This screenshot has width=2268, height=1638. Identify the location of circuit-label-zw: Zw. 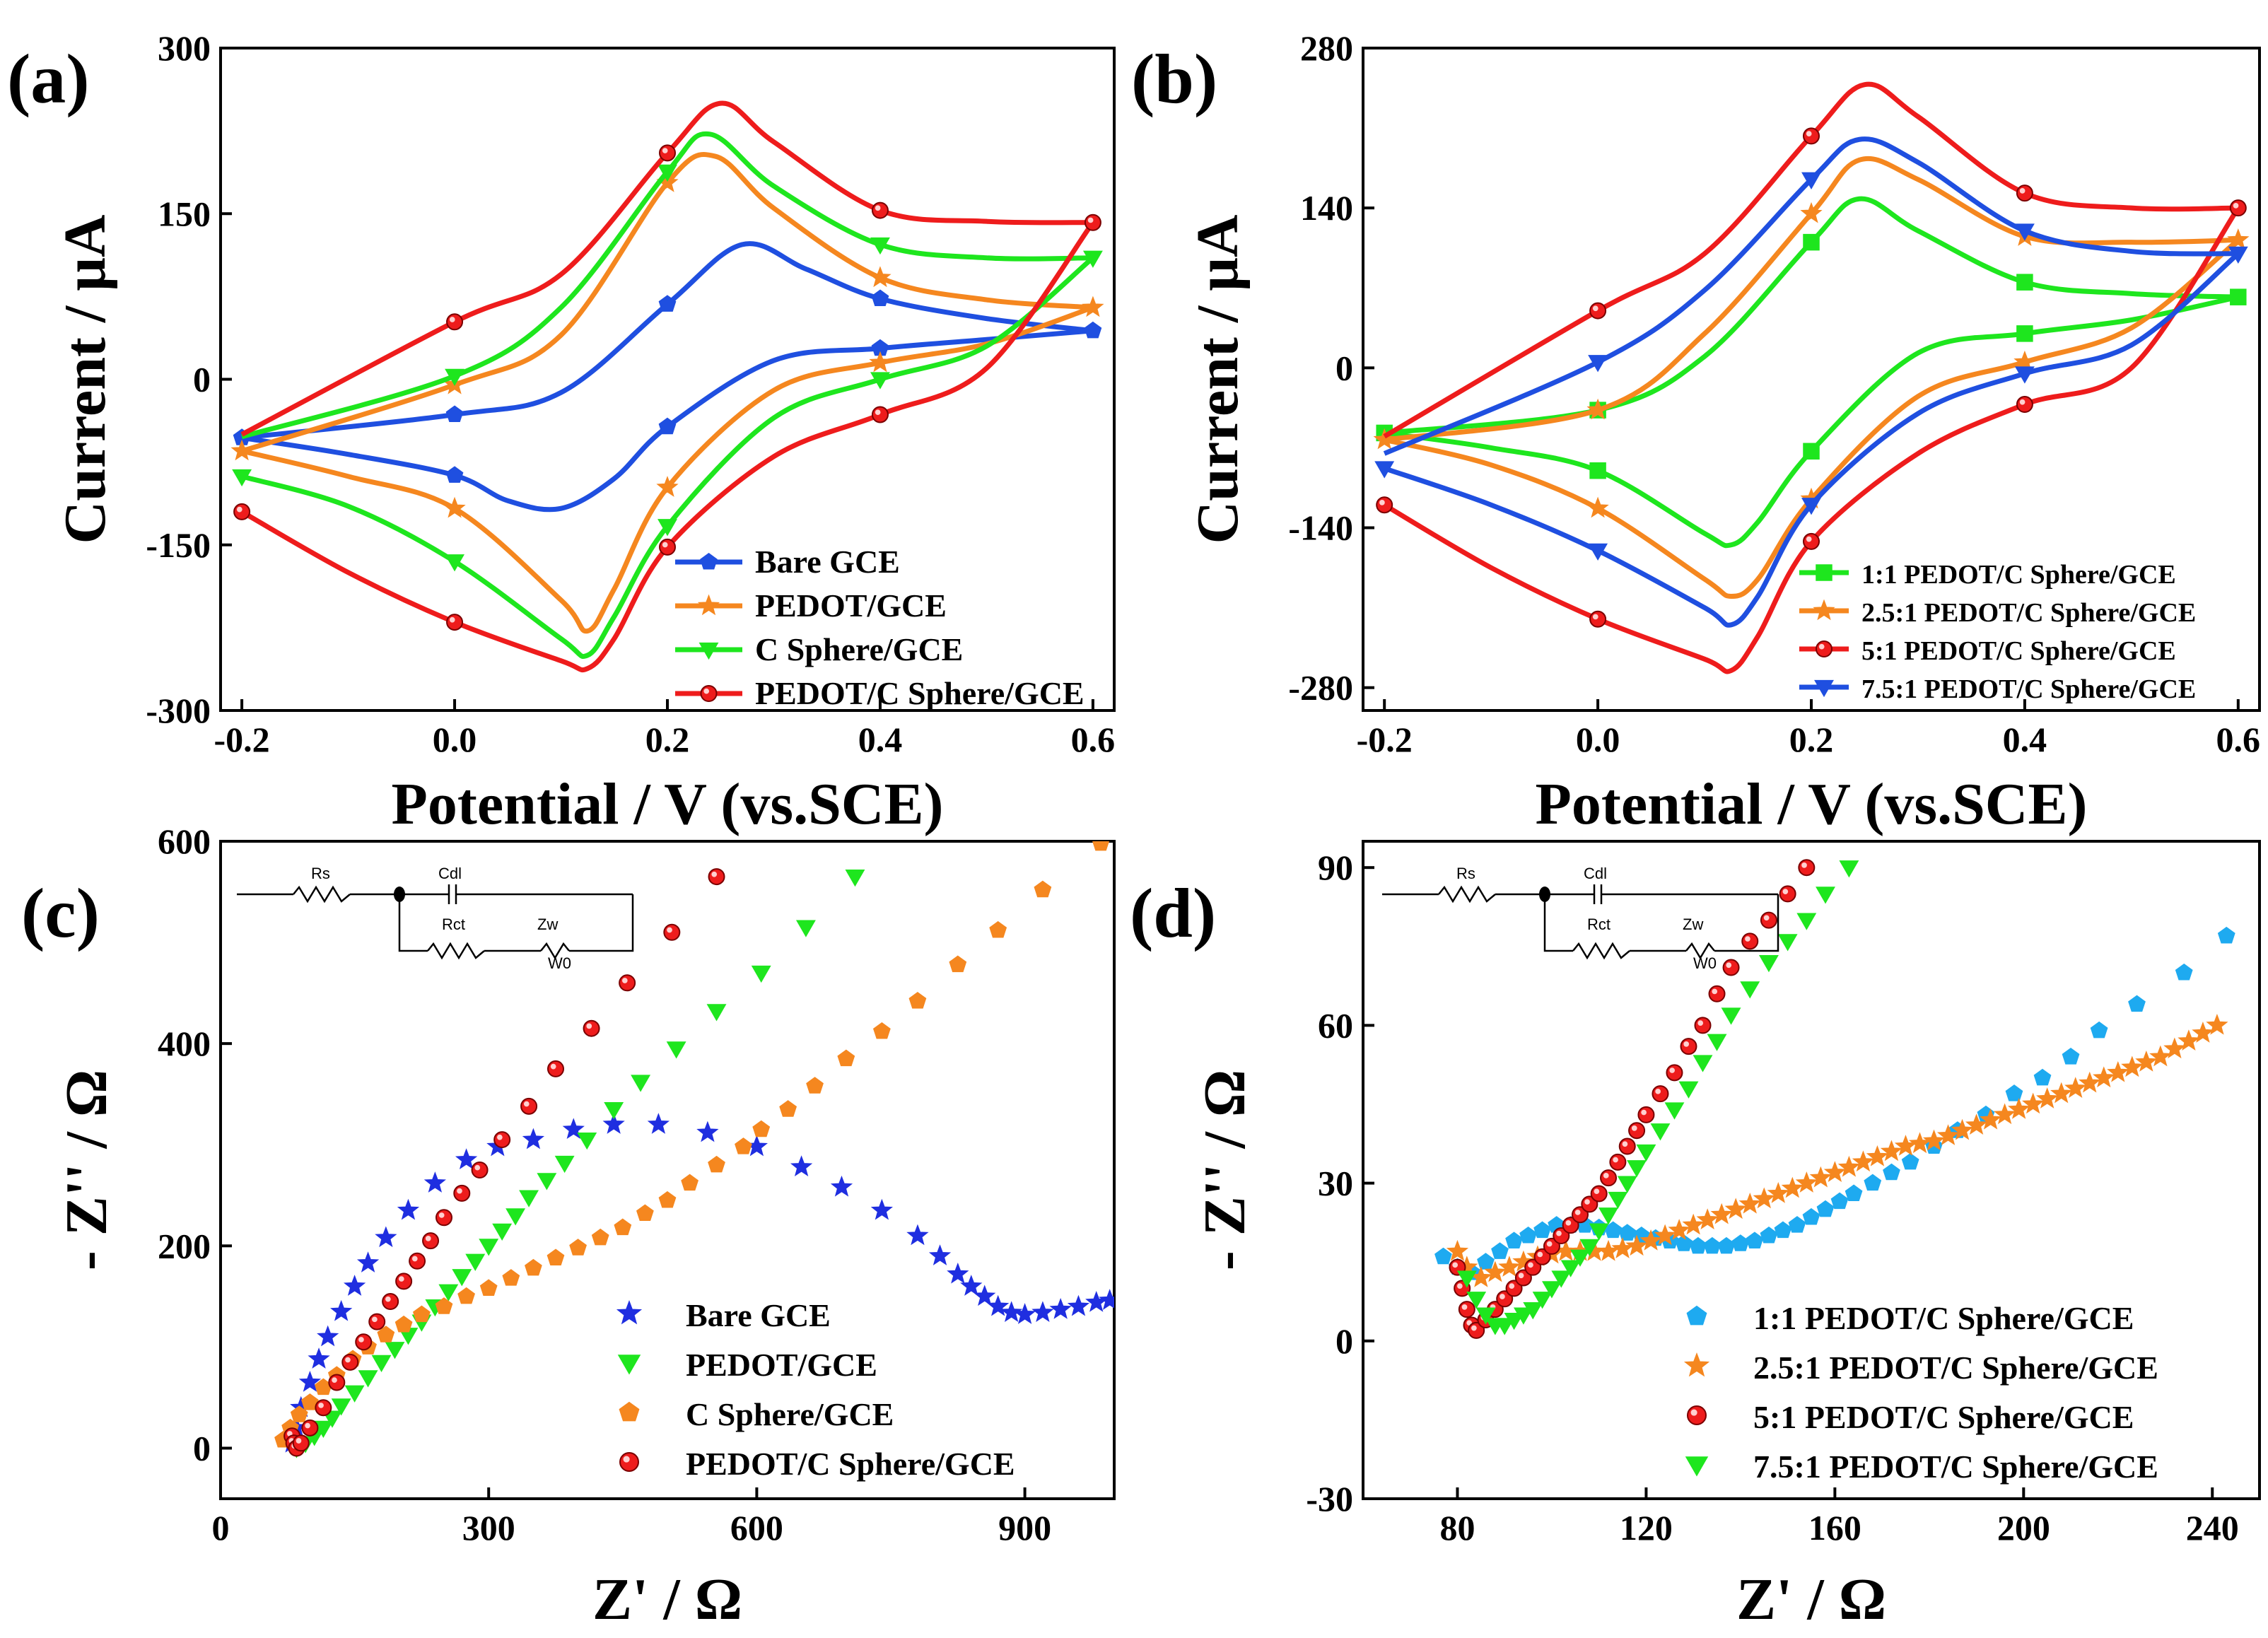
(547, 924).